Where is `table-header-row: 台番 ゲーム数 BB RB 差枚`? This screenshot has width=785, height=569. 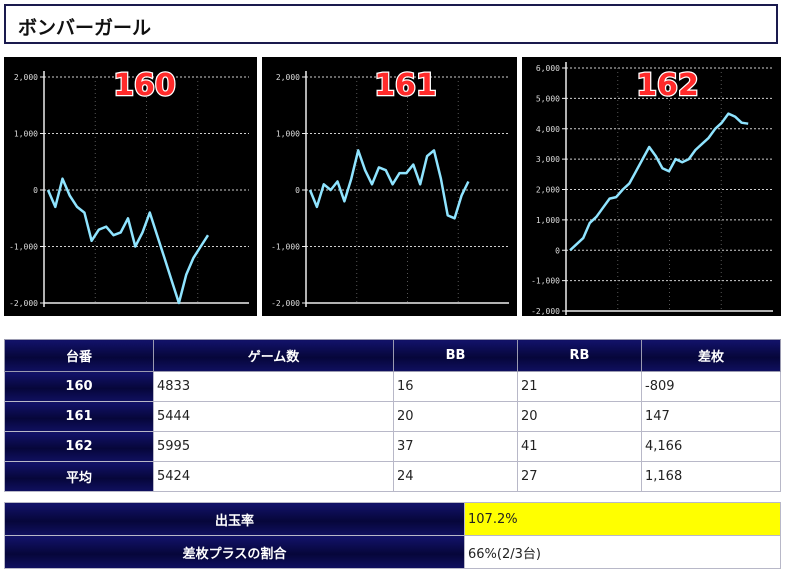 table-header-row: 台番 ゲーム数 BB RB 差枚 is located at coordinates (392, 355).